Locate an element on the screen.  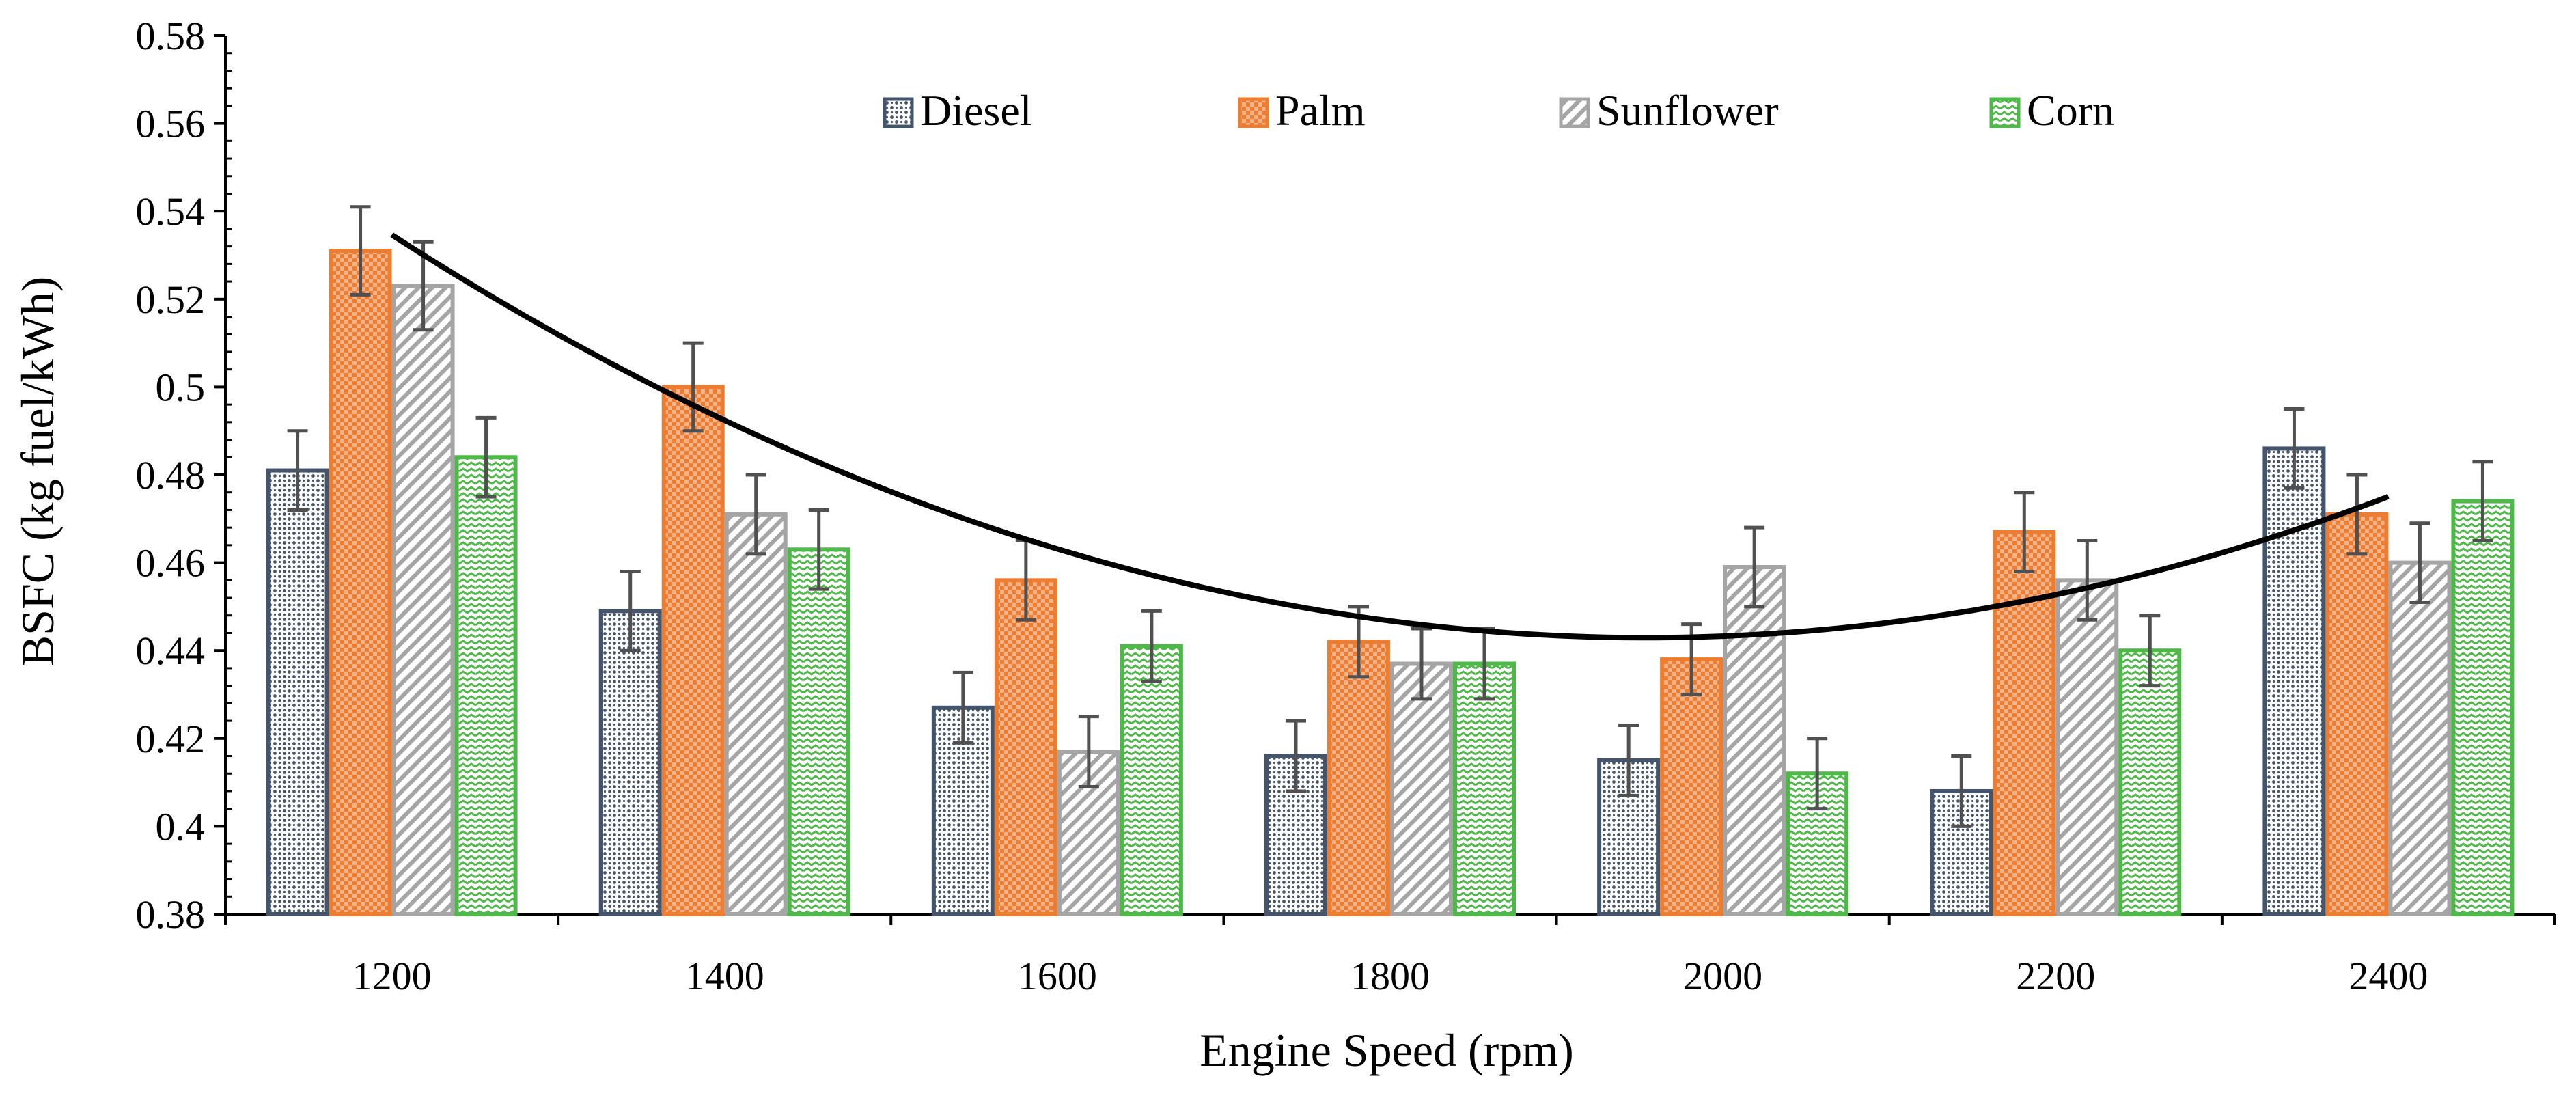
y-tick-label: 0.56 is located at coordinates (171, 124).